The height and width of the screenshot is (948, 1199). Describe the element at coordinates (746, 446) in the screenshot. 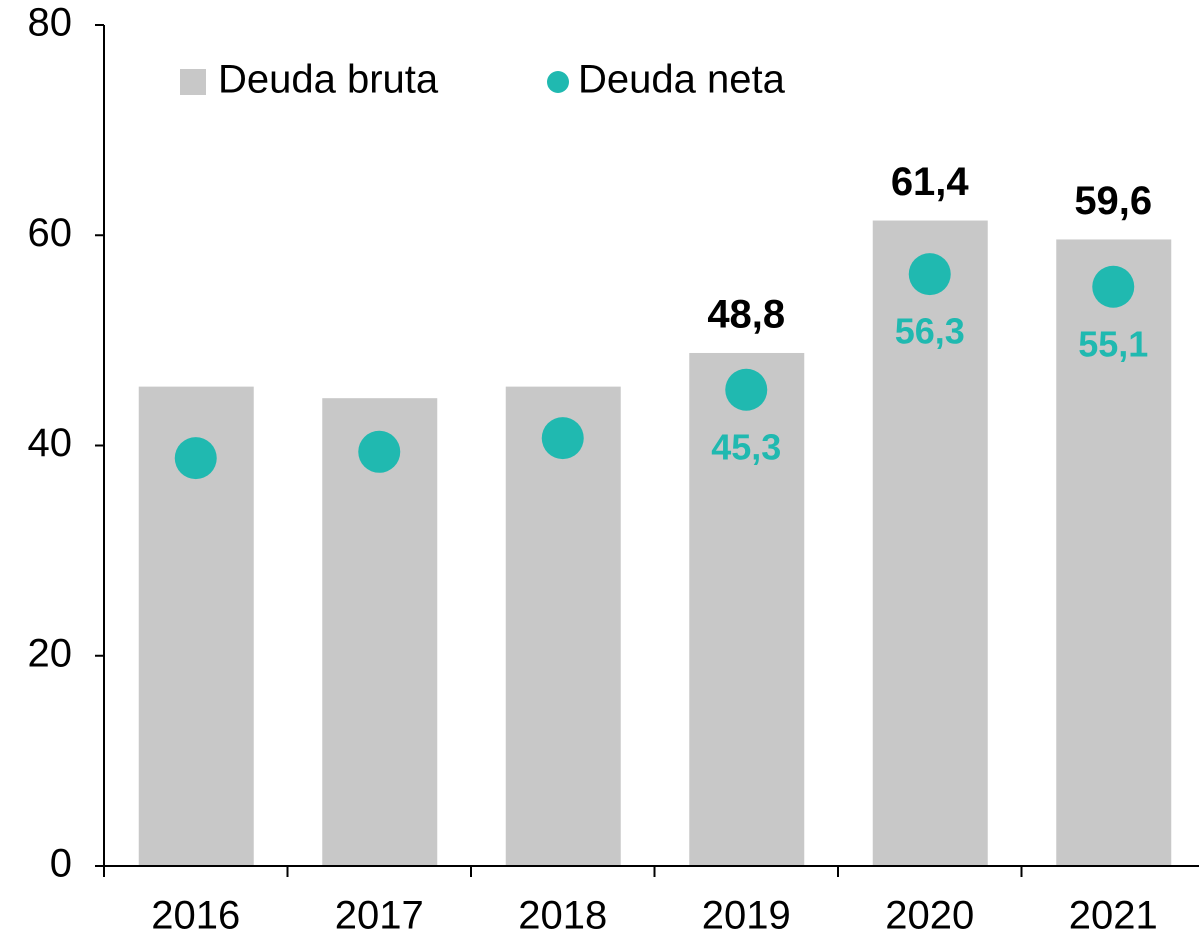

I see `dot-value-label: 45,3` at that location.